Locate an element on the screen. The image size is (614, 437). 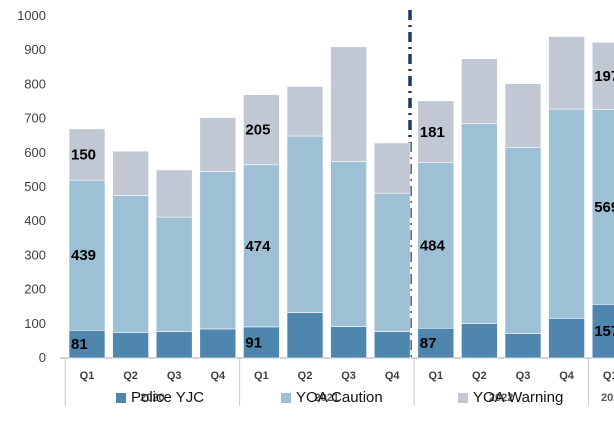
y-tick-label: 800 is located at coordinates (35, 83).